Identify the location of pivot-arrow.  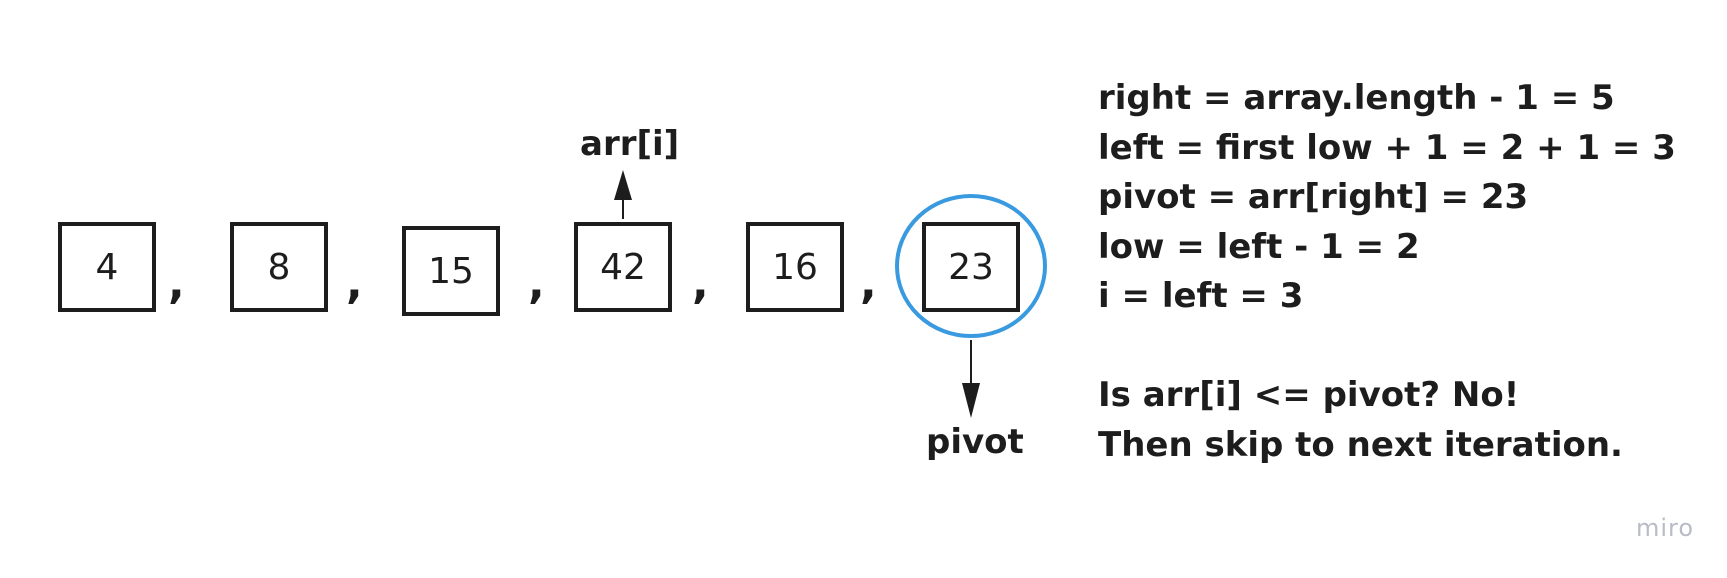
(971, 379).